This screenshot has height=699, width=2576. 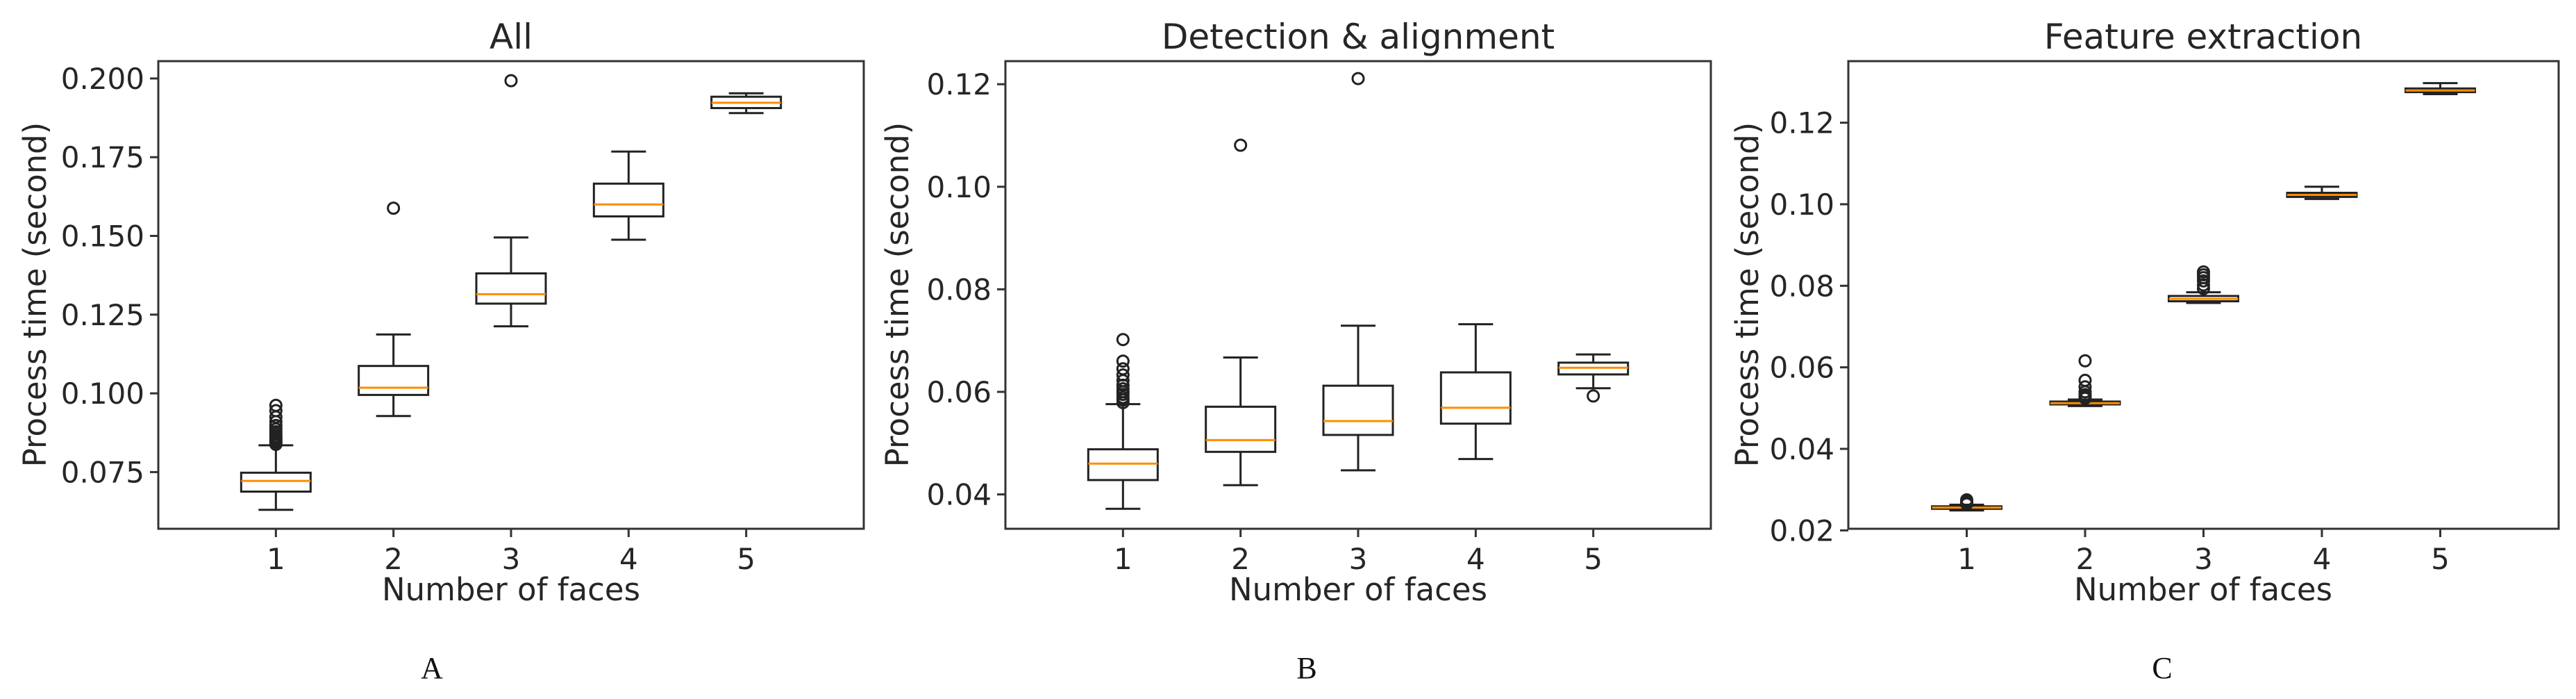 What do you see at coordinates (109, 275) in the screenshot?
I see `y-axis-ticks: 0.075 0.100 0.125 0.150 0.175 0.200` at bounding box center [109, 275].